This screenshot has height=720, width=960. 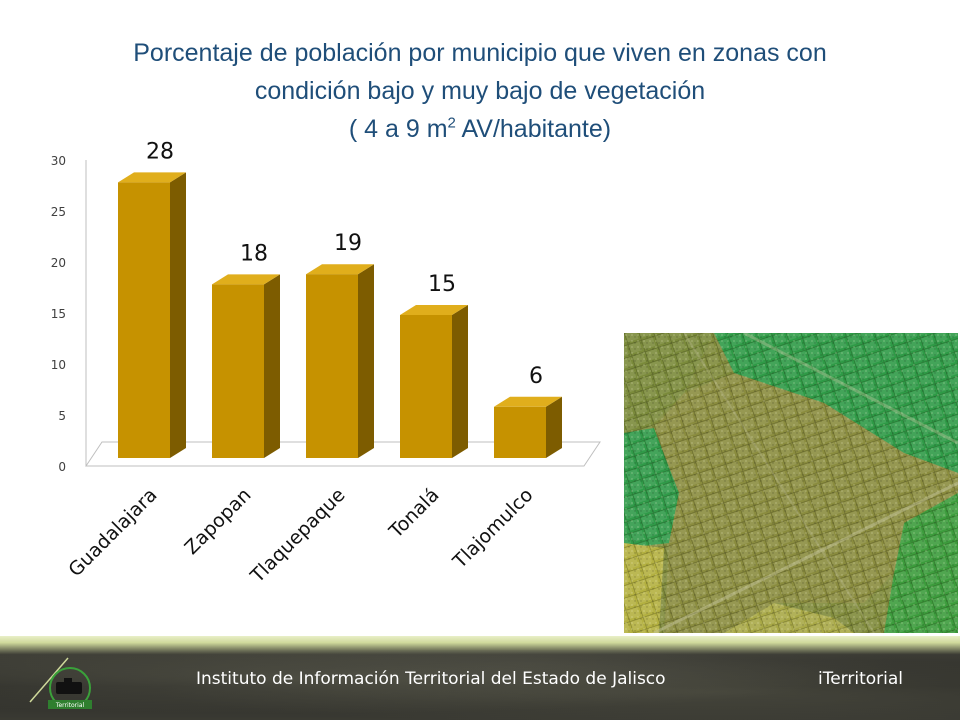 What do you see at coordinates (442, 284) in the screenshot?
I see `data-label: 15` at bounding box center [442, 284].